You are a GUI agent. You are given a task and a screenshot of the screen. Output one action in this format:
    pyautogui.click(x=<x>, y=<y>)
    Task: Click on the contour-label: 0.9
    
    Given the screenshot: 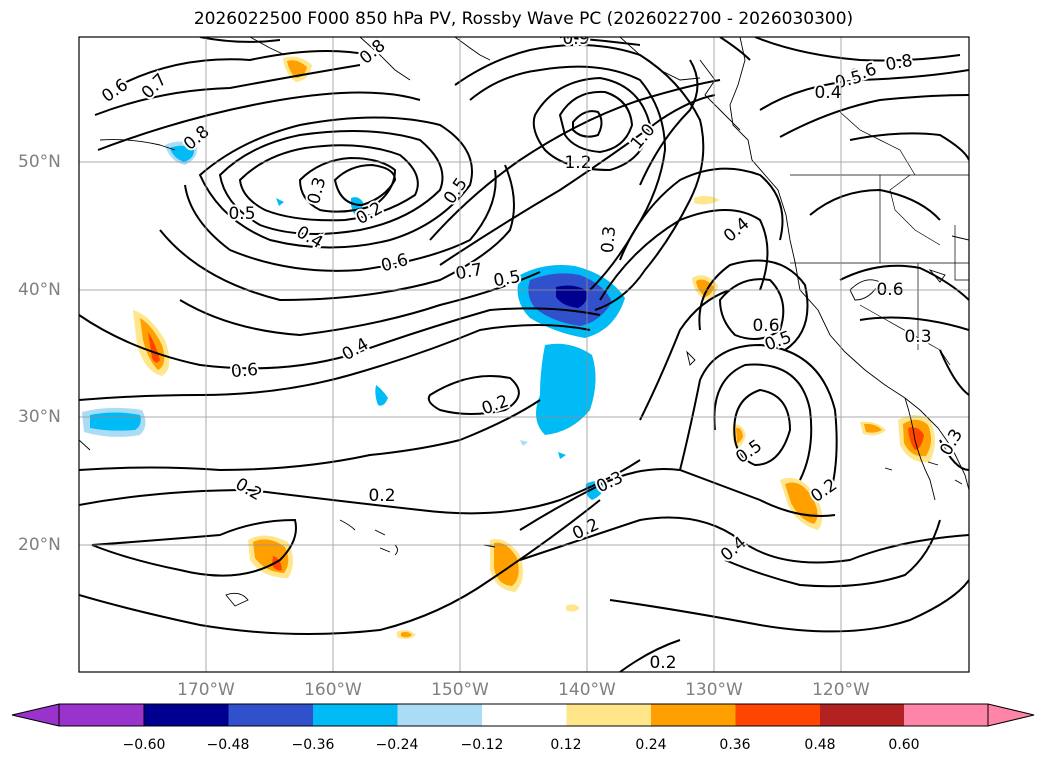 What is the action you would take?
    pyautogui.click(x=575, y=39)
    